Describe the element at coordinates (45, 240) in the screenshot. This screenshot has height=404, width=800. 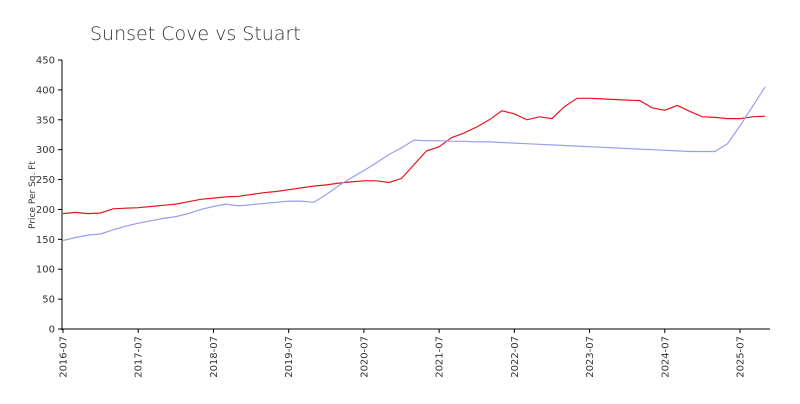
I see `y-tick-label: 150` at that location.